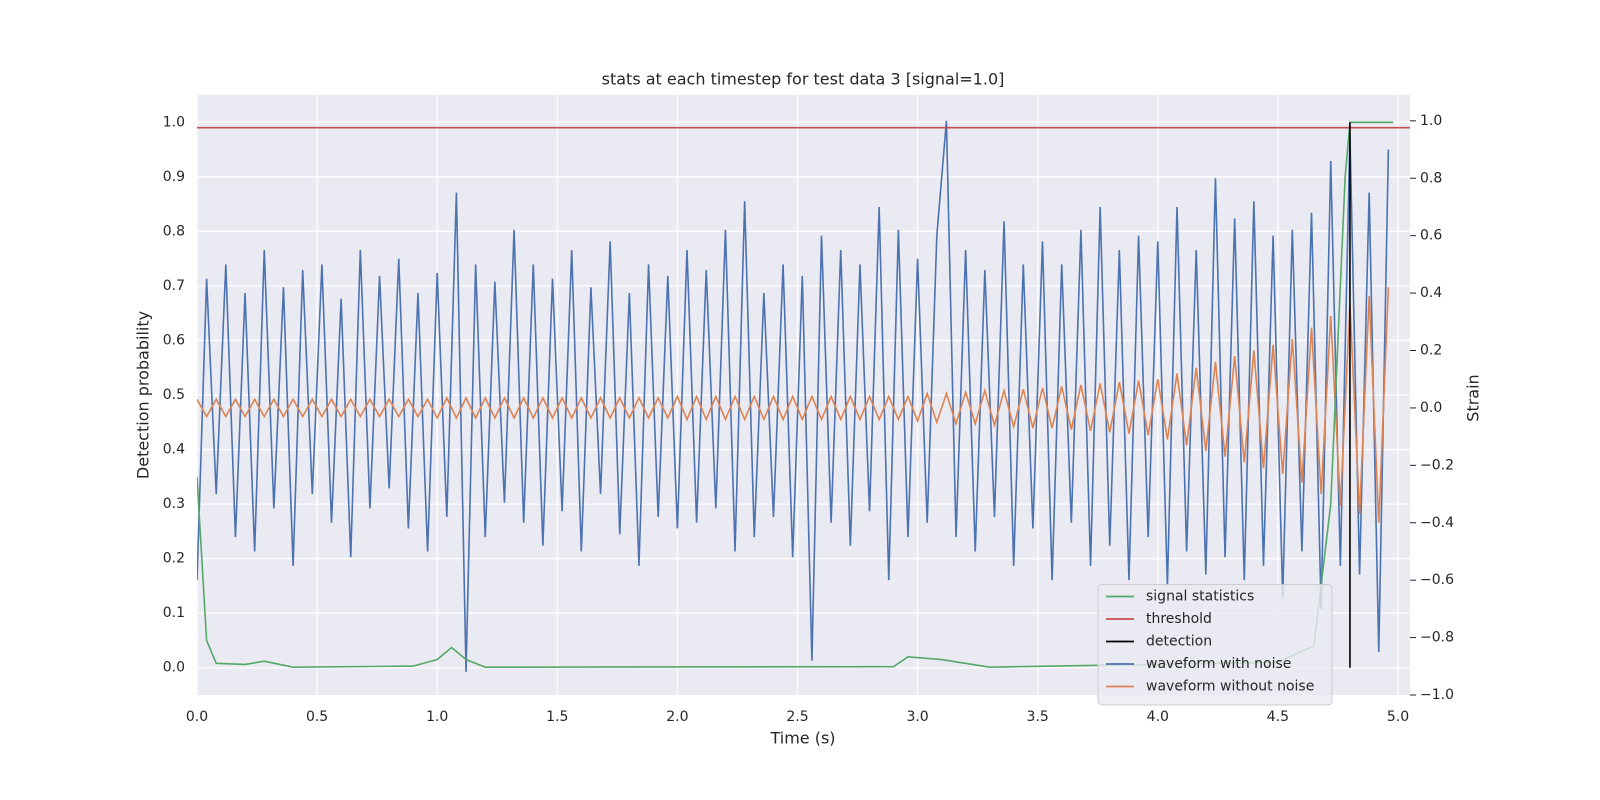 This screenshot has height=800, width=1600. I want to click on y2-tick-label: −0.6, so click(1437, 580).